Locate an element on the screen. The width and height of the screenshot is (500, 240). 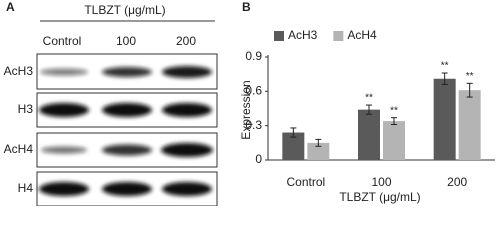
y-axis-title: Expression is located at coordinates (246, 109).